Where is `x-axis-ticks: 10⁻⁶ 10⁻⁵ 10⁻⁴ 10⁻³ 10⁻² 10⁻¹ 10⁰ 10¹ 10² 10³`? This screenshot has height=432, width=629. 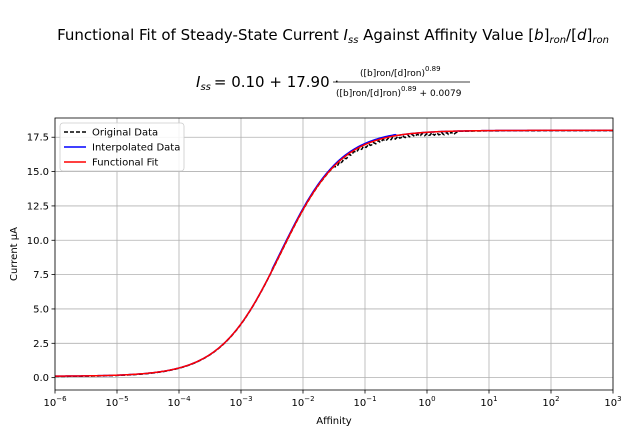
x-axis-ticks: 10⁻⁶ 10⁻⁵ 10⁻⁴ 10⁻³ 10⁻² 10⁻¹ 10⁰ 10¹ 10² 10³ is located at coordinates (332, 399).